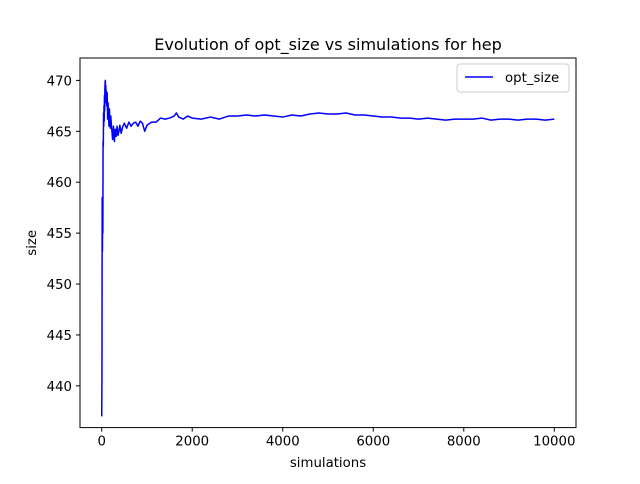 The height and width of the screenshot is (484, 640). What do you see at coordinates (59, 234) in the screenshot?
I see `y-tick-label: 455` at bounding box center [59, 234].